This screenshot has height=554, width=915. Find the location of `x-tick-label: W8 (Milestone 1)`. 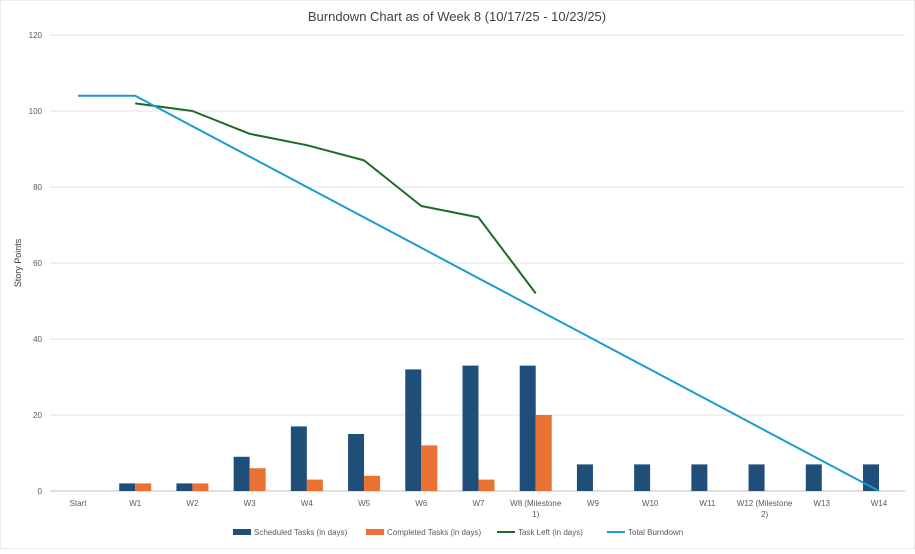

x-tick-label: W8 (Milestone 1) is located at coordinates (536, 509).